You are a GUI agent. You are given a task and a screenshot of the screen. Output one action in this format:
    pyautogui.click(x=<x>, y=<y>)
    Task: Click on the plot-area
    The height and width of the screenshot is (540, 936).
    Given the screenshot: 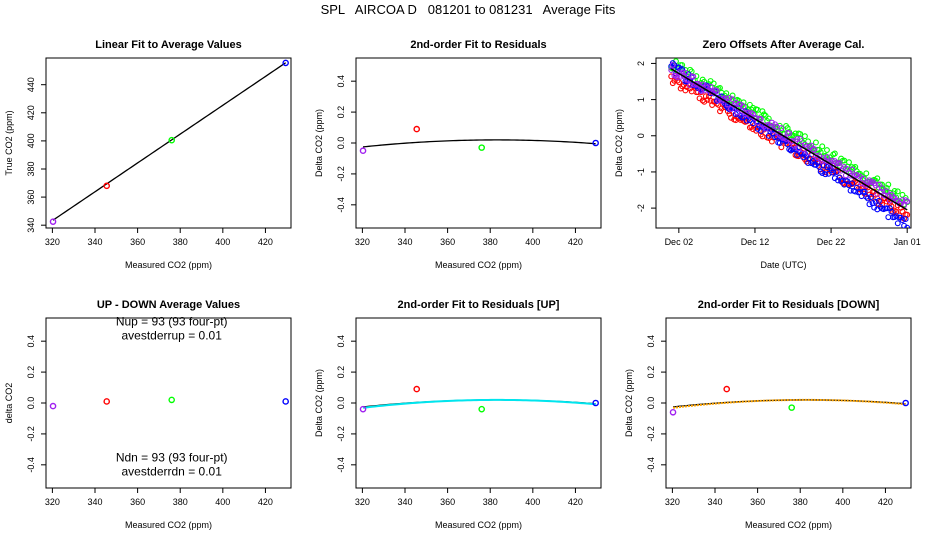 What is the action you would take?
    pyautogui.click(x=169, y=142)
    